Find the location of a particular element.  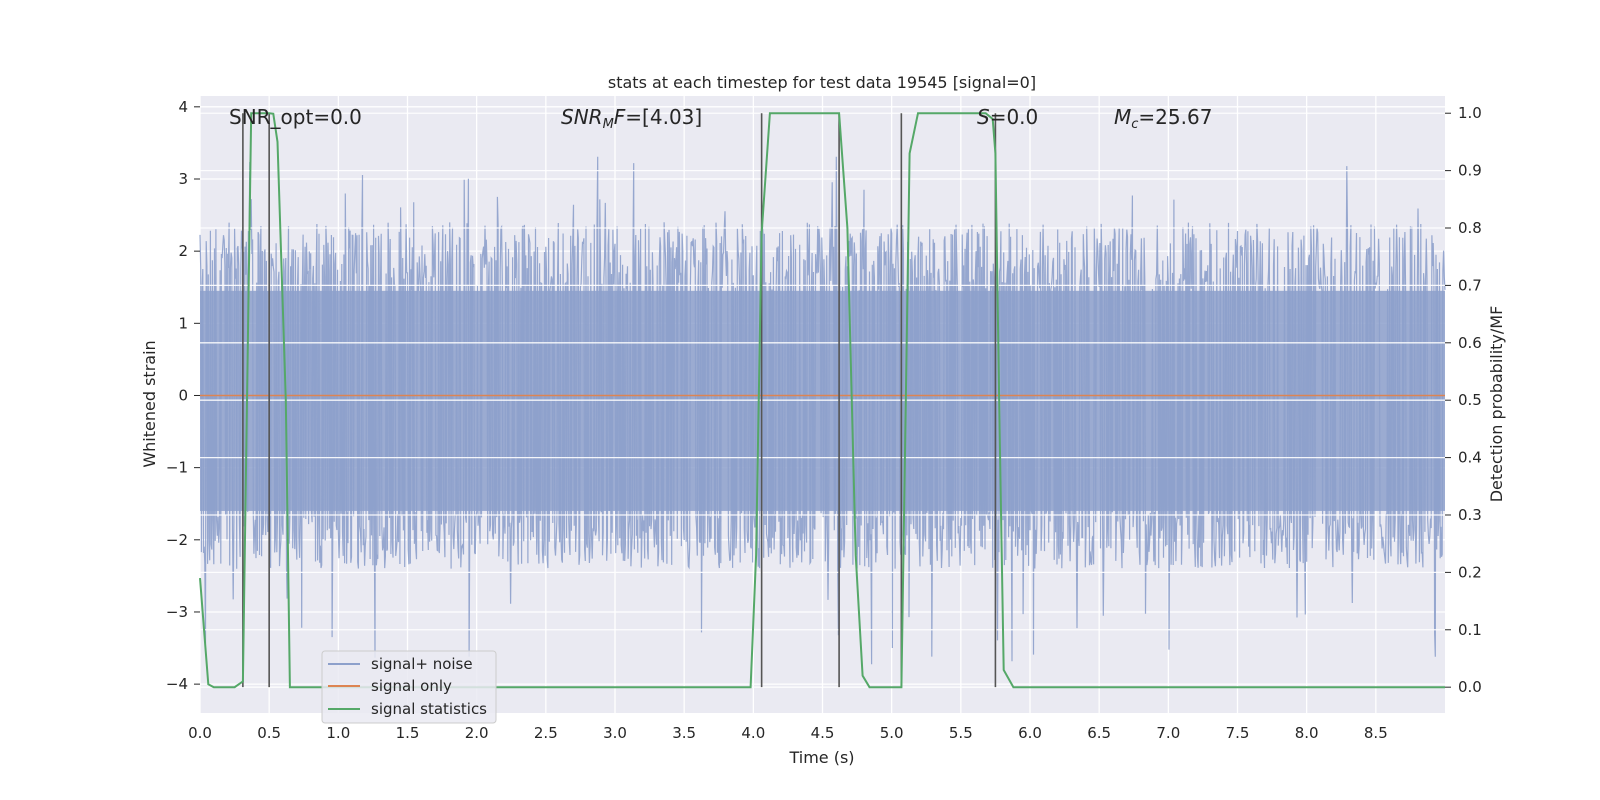

y-left-tick-label-5: −1 is located at coordinates (177, 468).